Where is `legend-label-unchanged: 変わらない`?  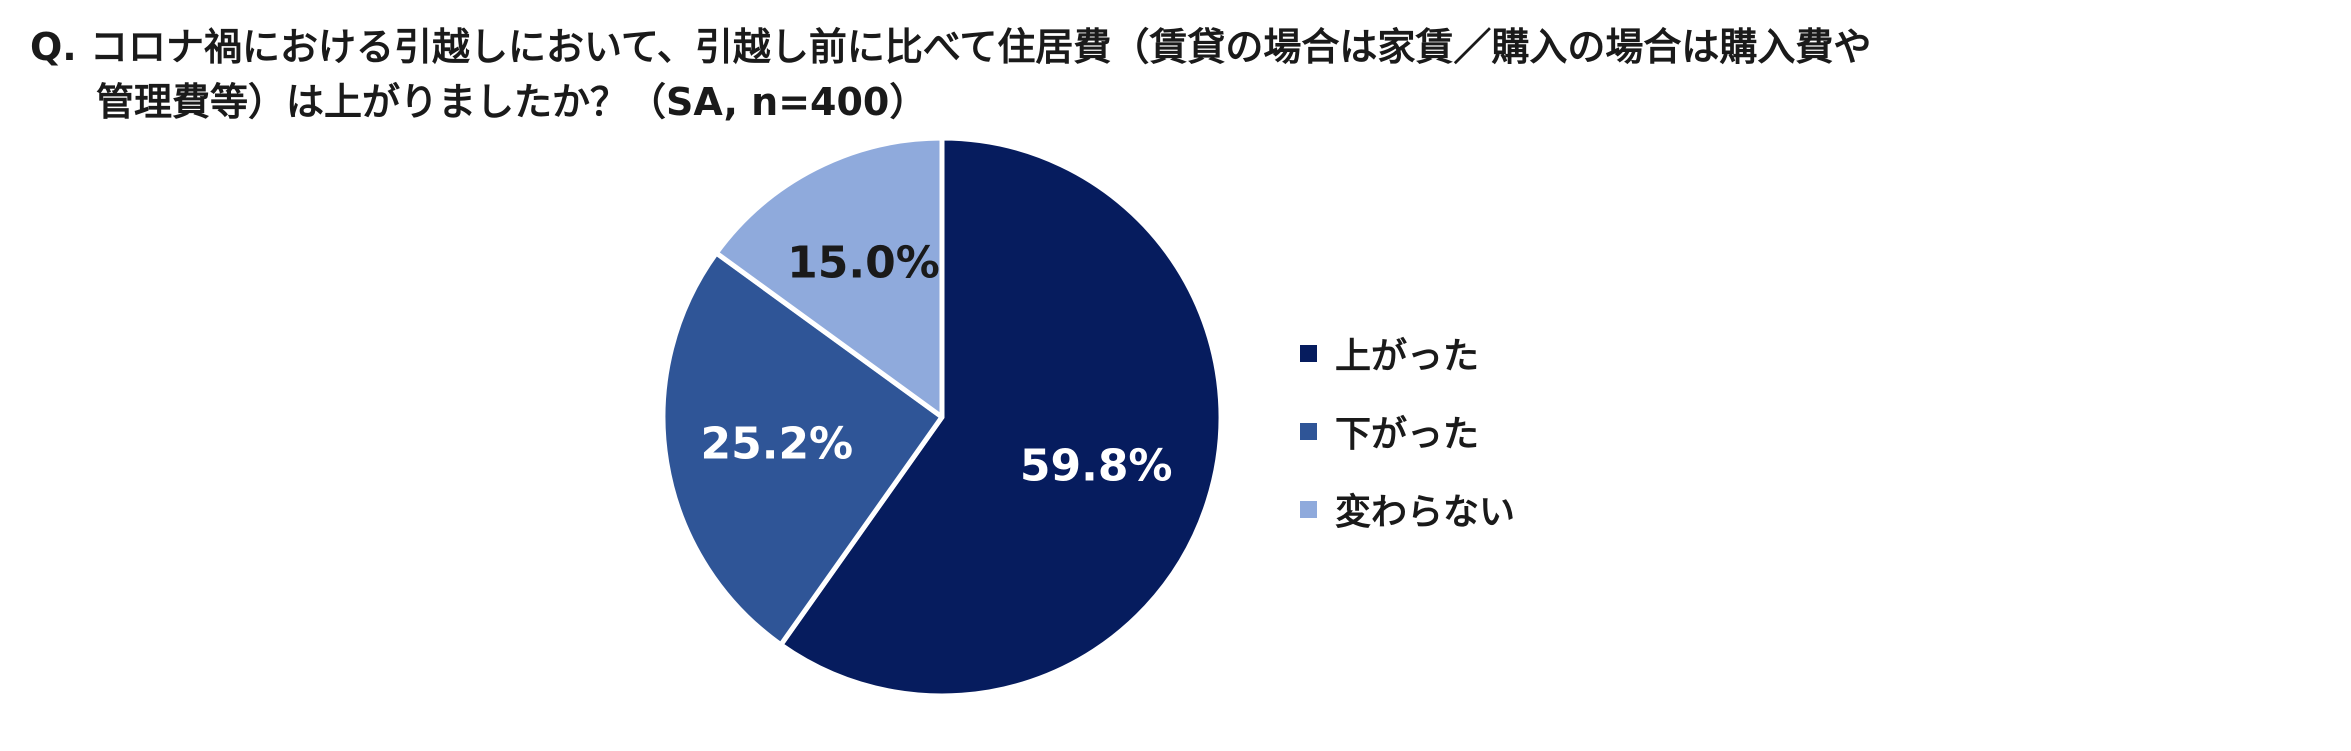
legend-label-unchanged: 変わらない is located at coordinates (1425, 512).